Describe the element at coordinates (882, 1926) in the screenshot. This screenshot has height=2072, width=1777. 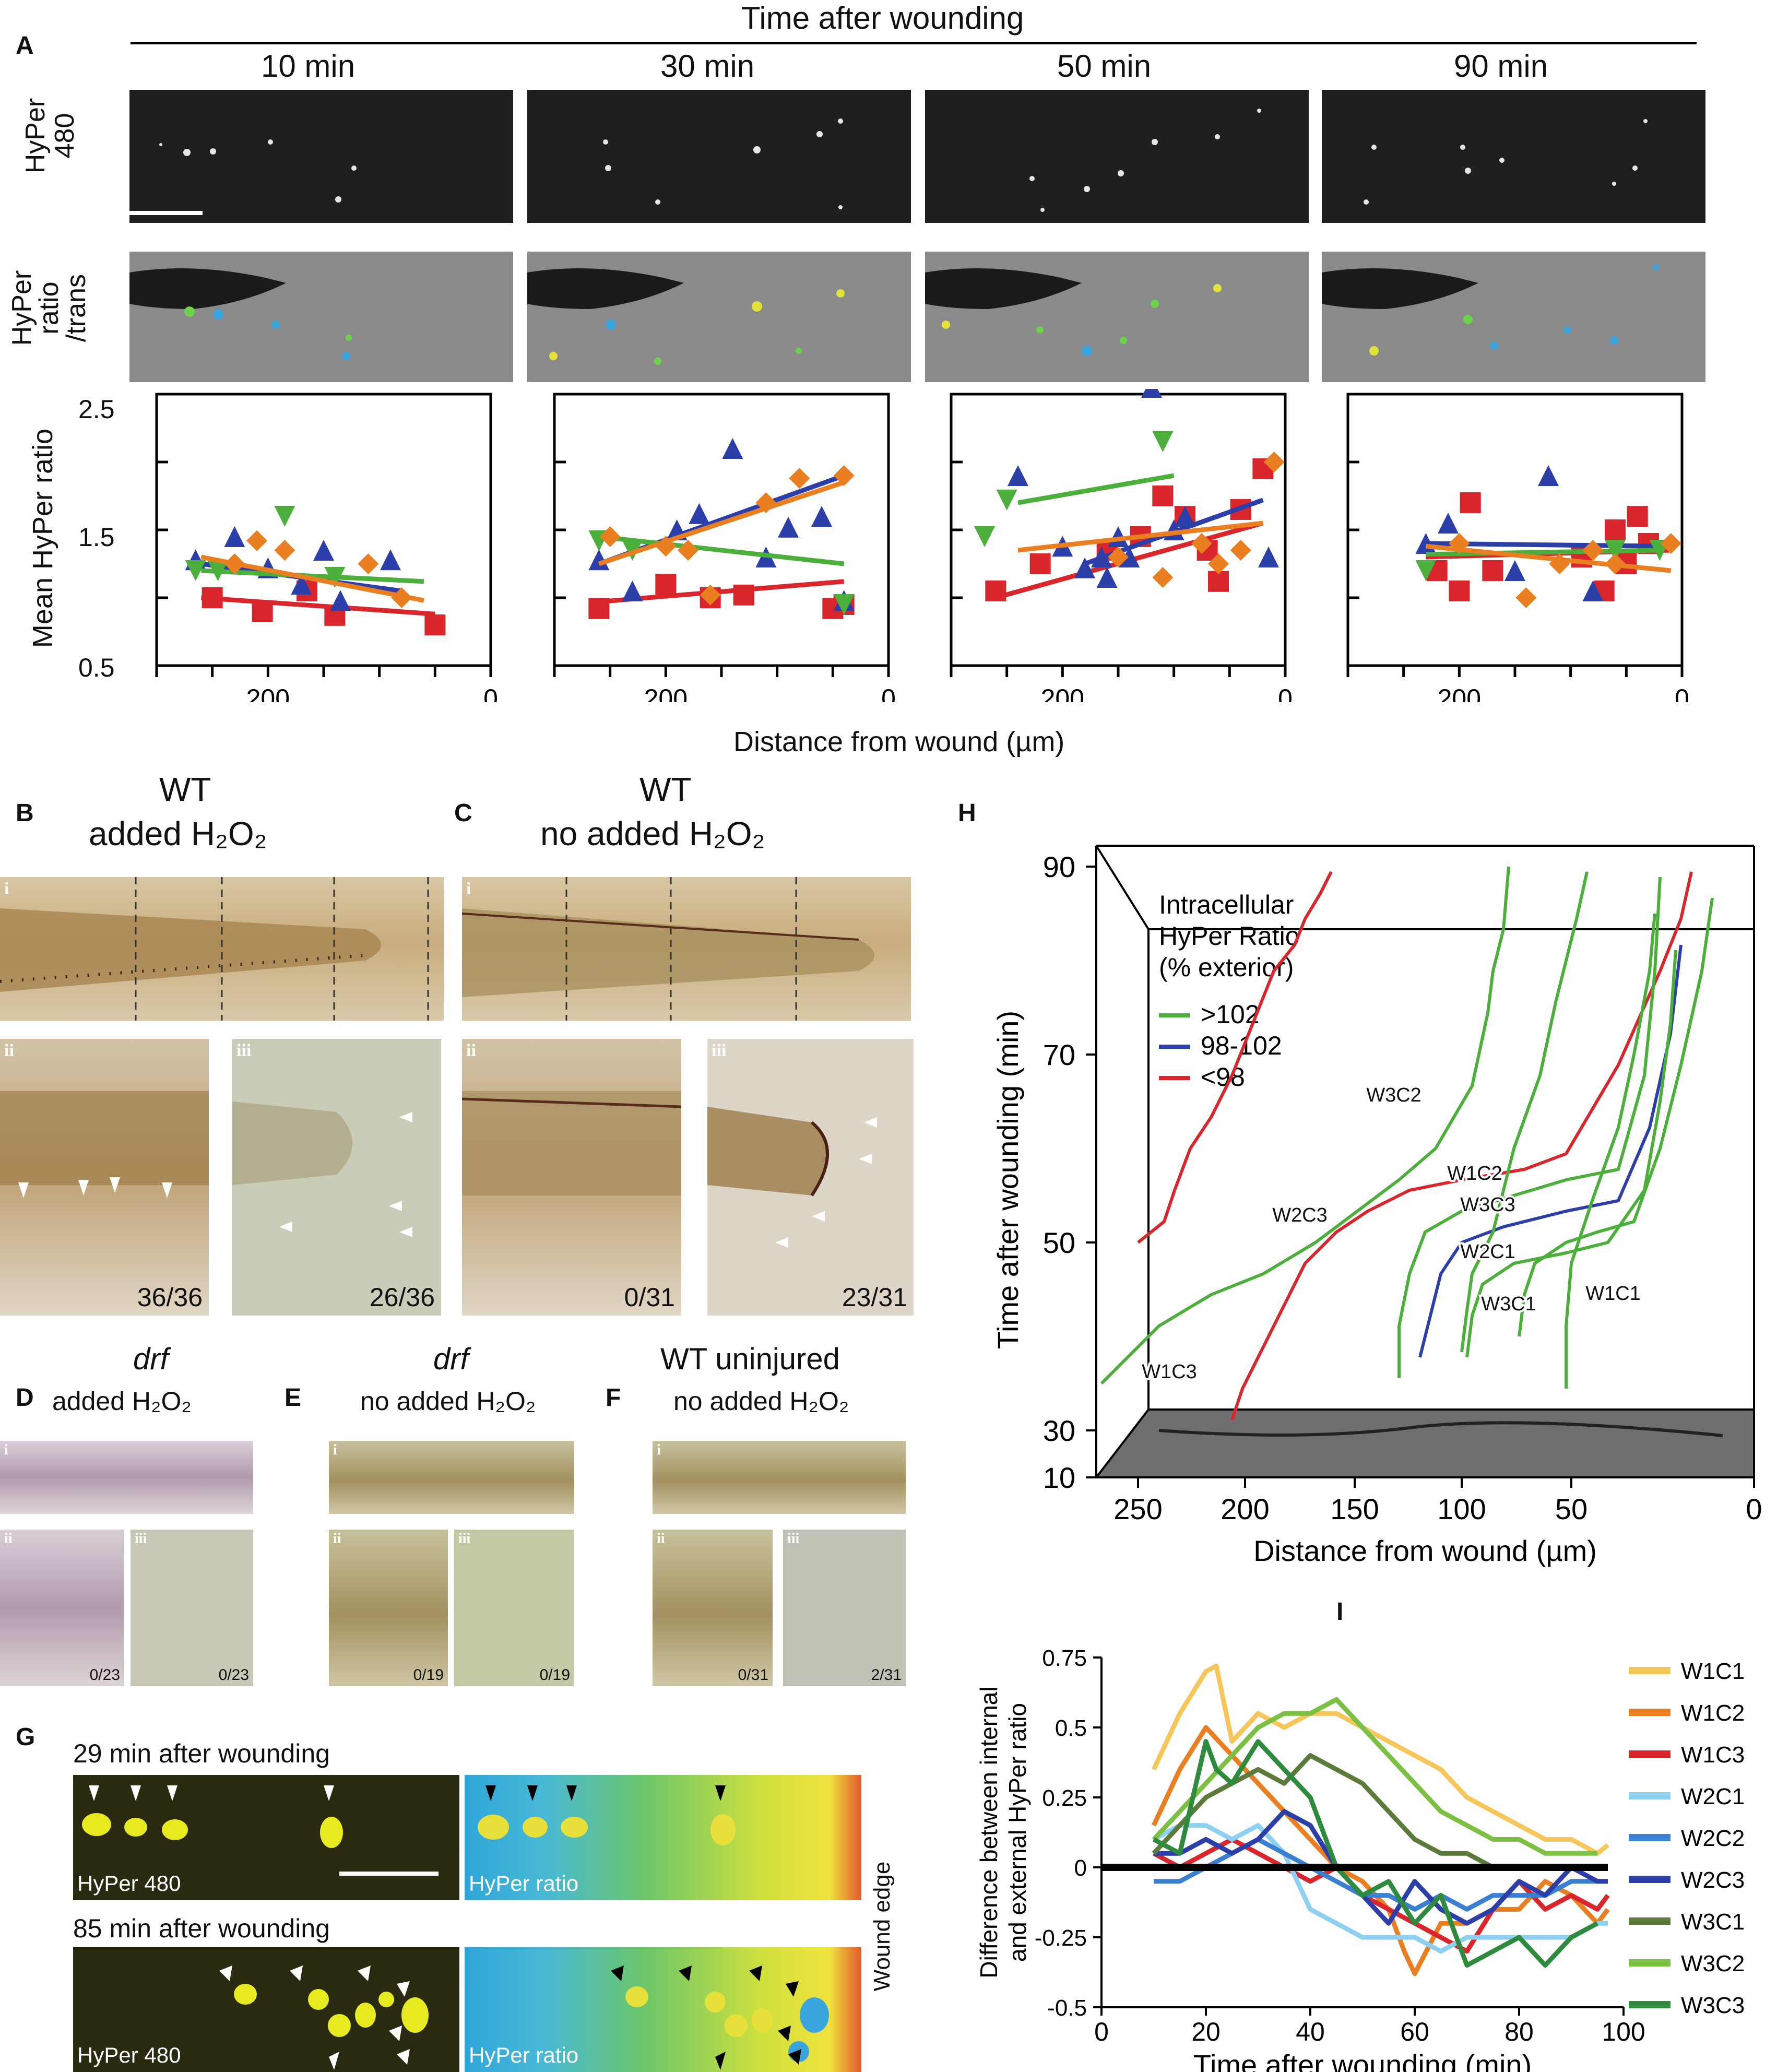
I see `wound-edge-label: Wound edge` at that location.